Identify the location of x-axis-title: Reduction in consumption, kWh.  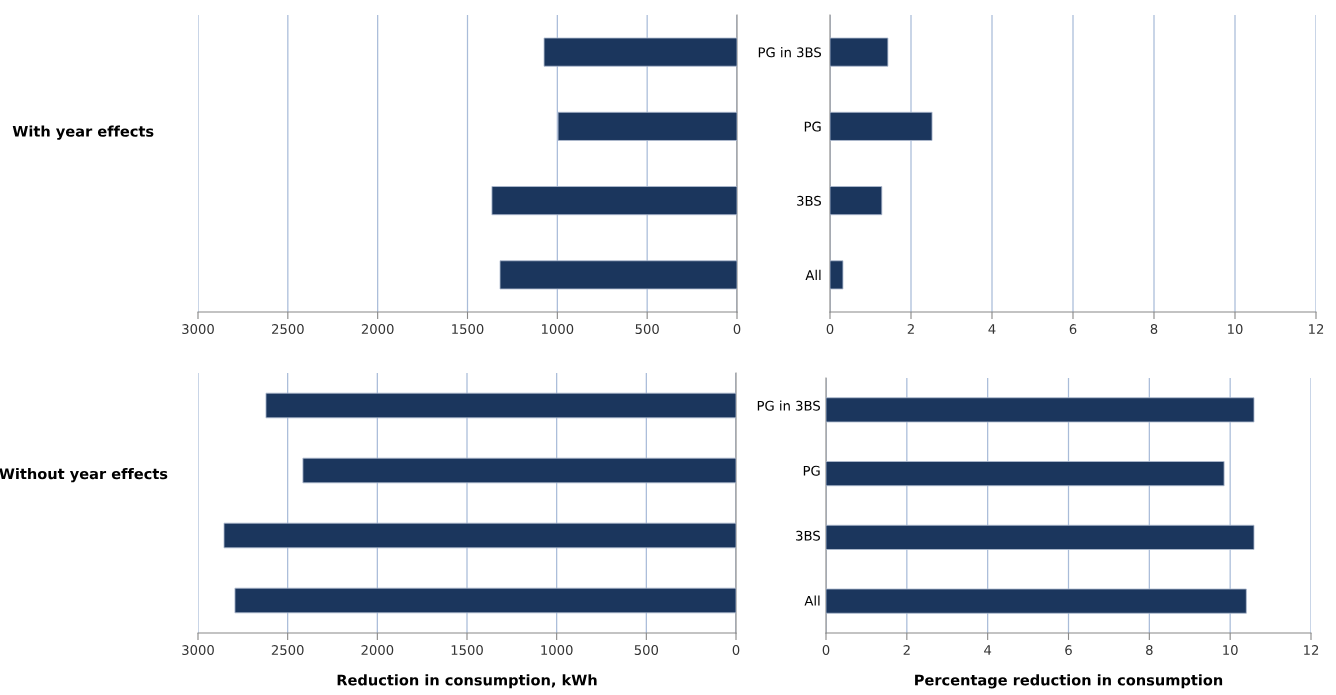
(467, 681).